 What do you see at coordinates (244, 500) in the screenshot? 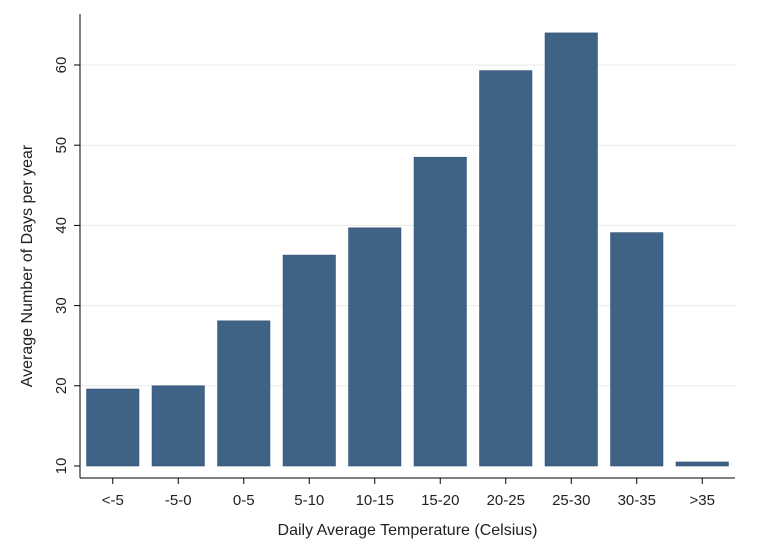
I see `x-tick-label: 0-5` at bounding box center [244, 500].